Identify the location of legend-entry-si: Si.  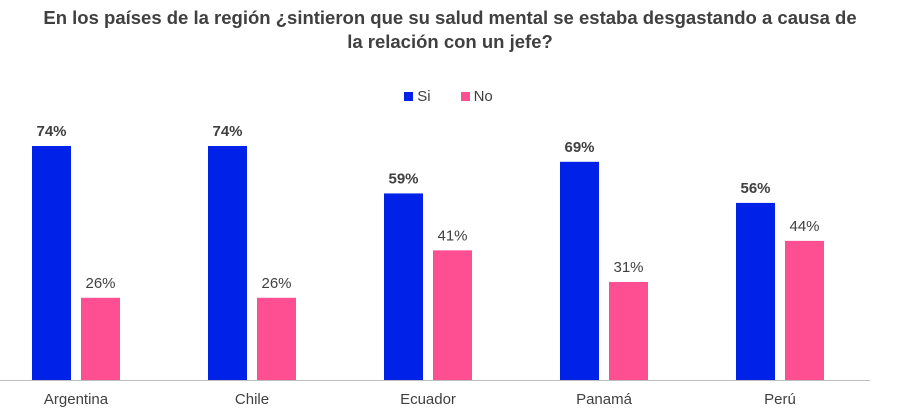
(417, 96).